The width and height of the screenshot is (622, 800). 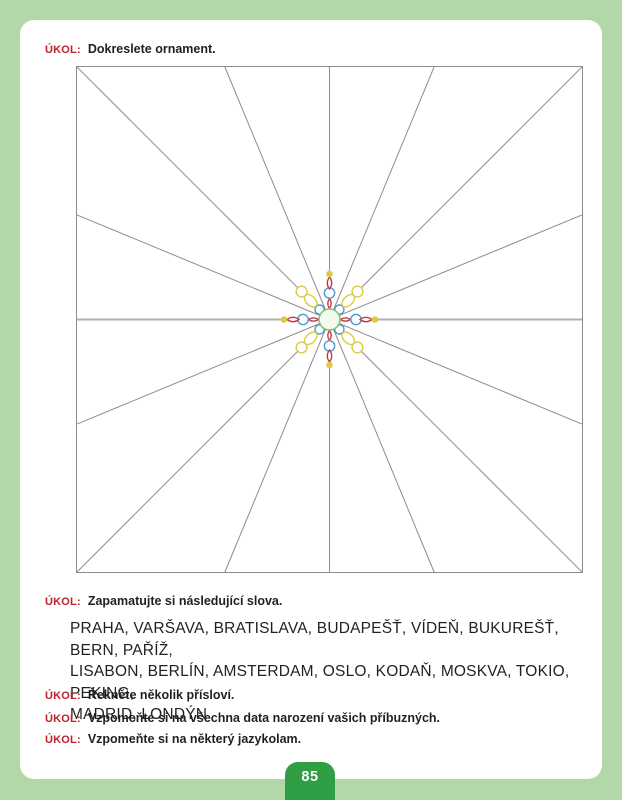 I want to click on page-number-badge: 85, so click(x=310, y=781).